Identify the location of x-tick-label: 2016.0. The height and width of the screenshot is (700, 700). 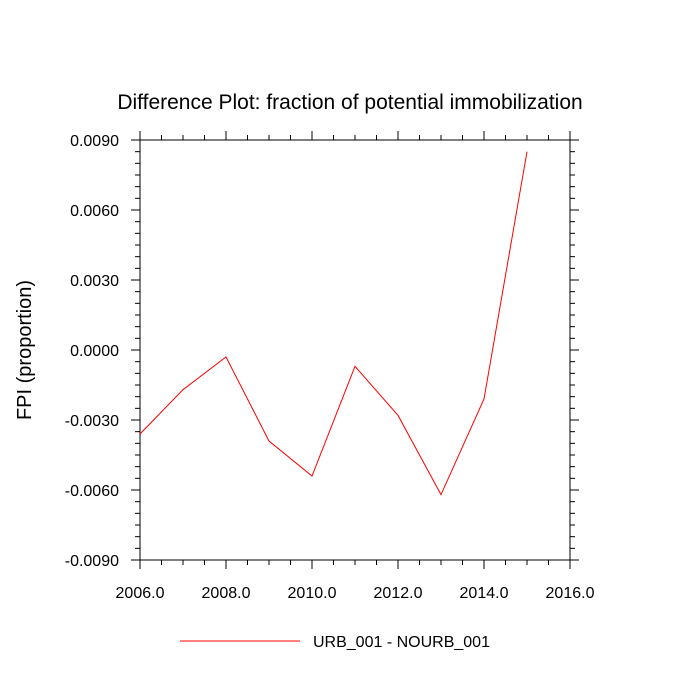
(570, 593).